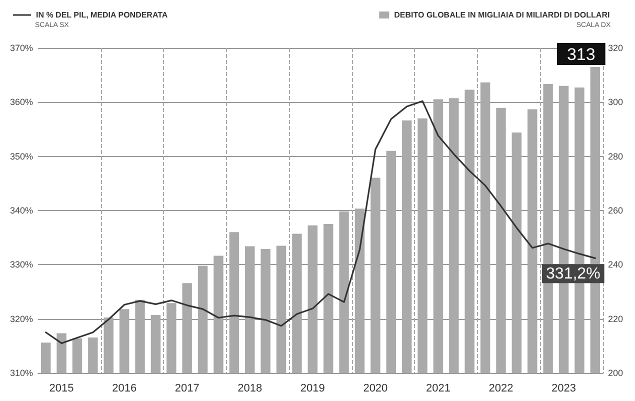 The width and height of the screenshot is (635, 401). What do you see at coordinates (581, 54) in the screenshot?
I see `data-label: 313` at bounding box center [581, 54].